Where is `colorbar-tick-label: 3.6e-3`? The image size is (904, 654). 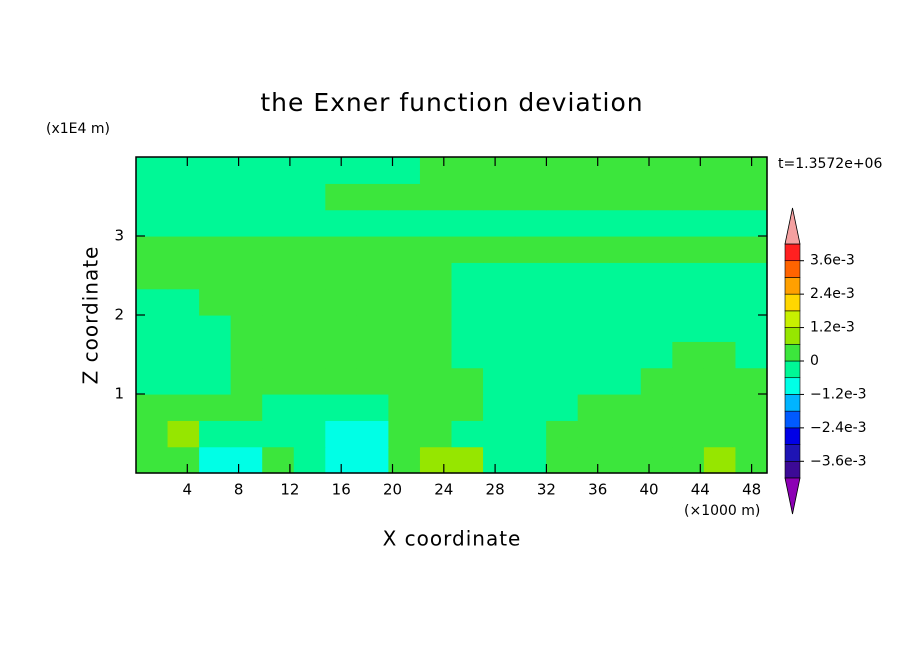 colorbar-tick-label: 3.6e-3 is located at coordinates (832, 261).